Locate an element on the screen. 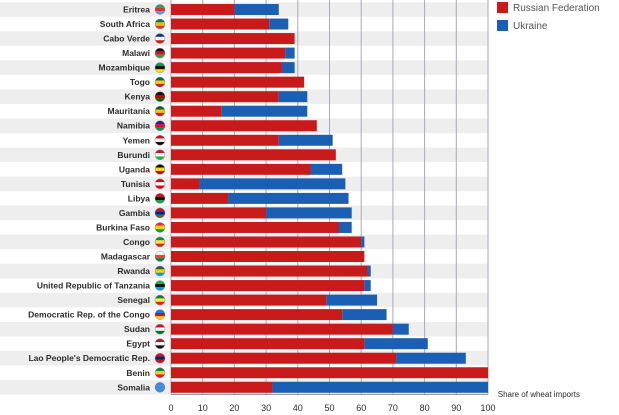 This screenshot has width=619, height=415. country-label: Egypt is located at coordinates (138, 344).